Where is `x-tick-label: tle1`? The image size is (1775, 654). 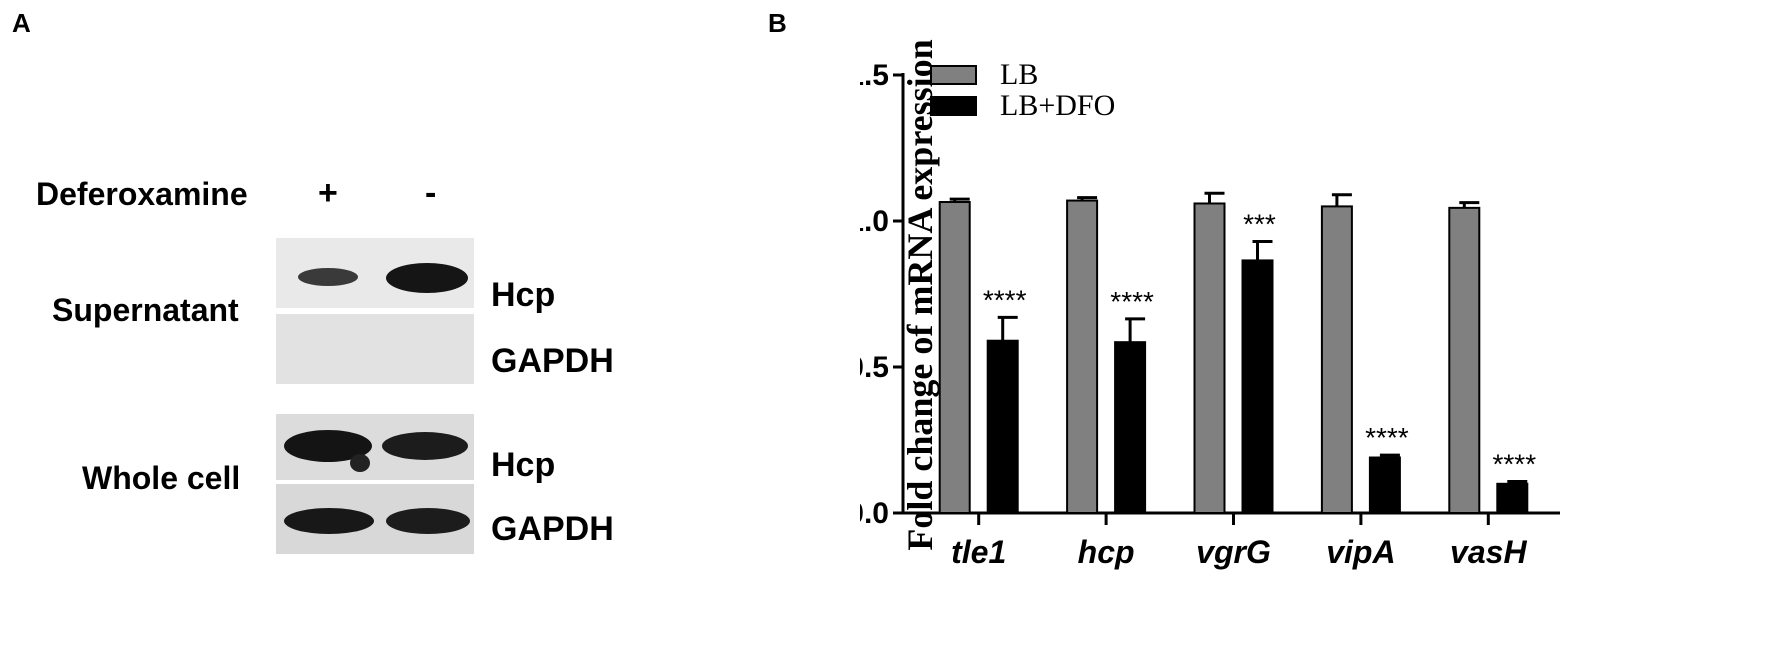
x-tick-label: tle1 is located at coordinates (978, 552).